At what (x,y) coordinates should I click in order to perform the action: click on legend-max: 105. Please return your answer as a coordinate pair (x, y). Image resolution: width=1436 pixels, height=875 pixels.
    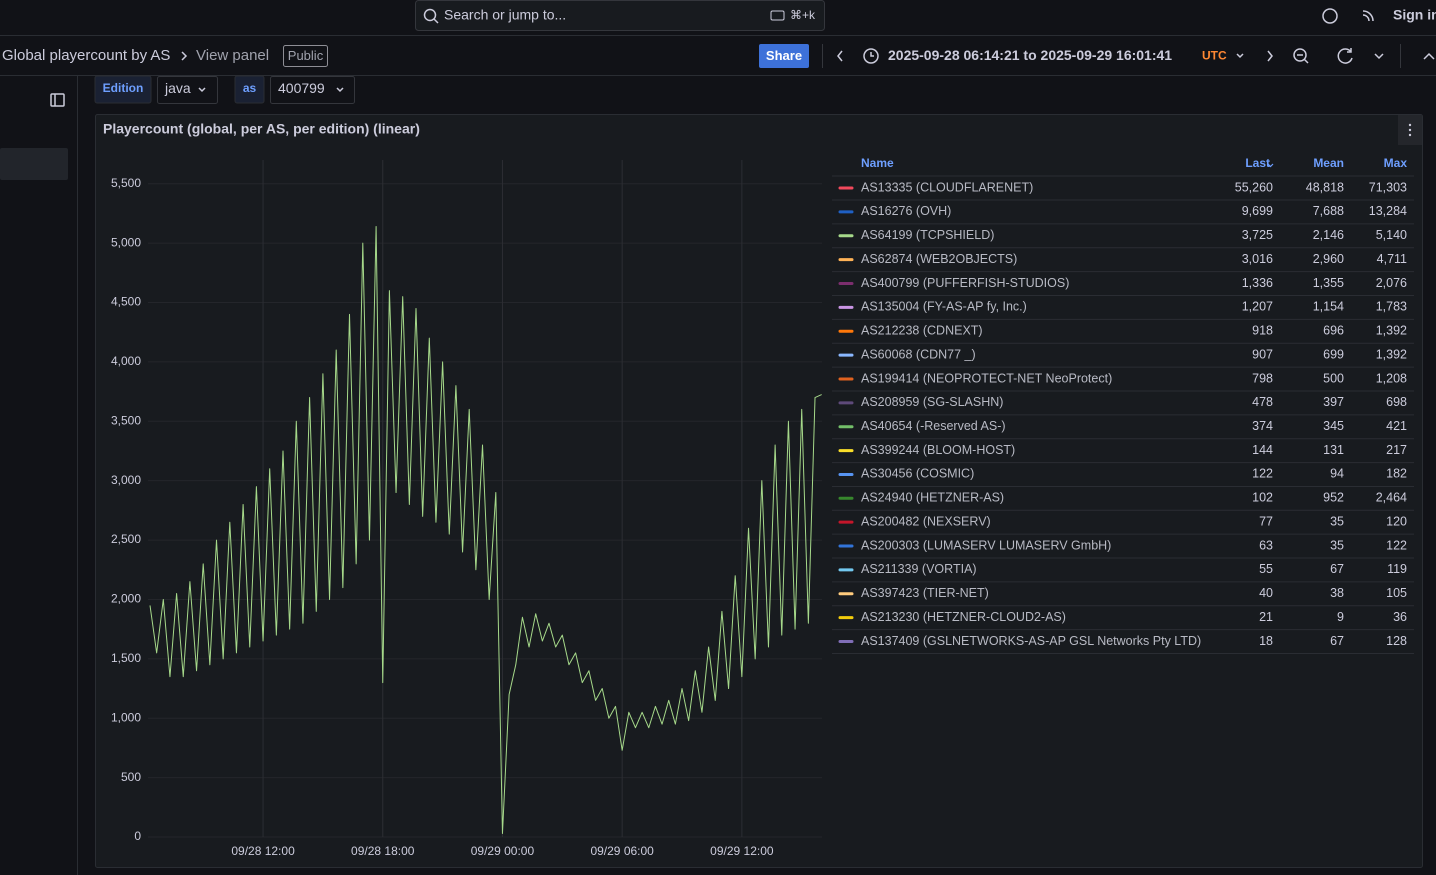
    Looking at the image, I should click on (1396, 593).